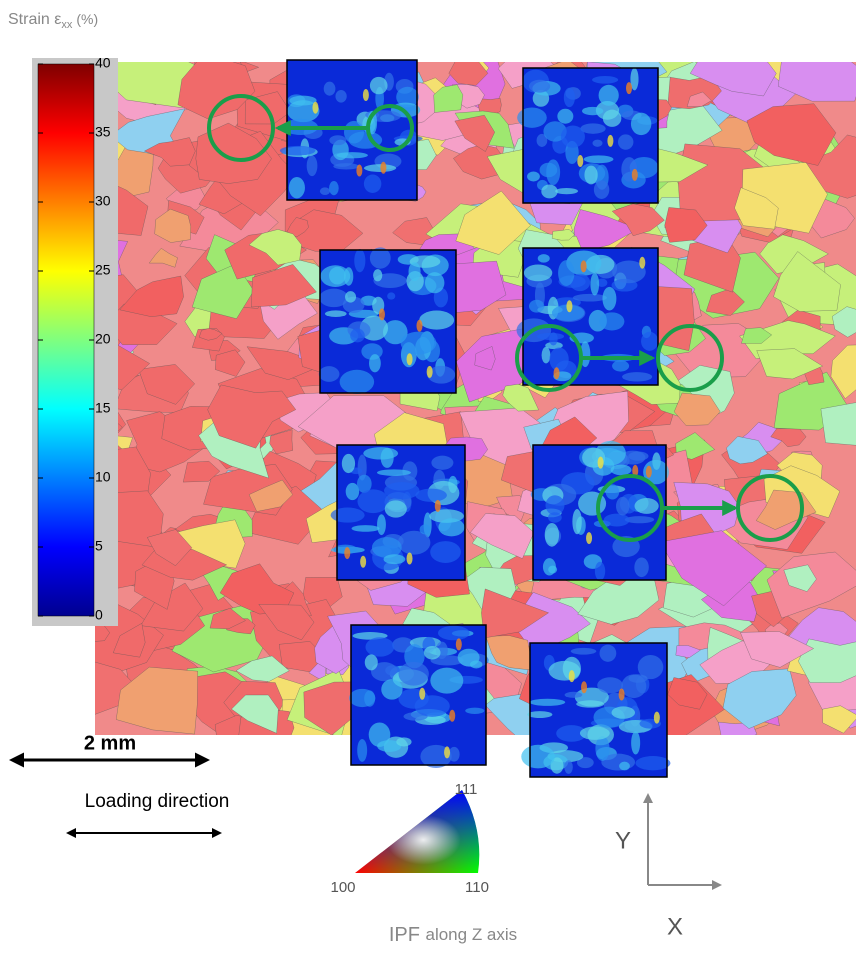 Image resolution: width=856 pixels, height=954 pixels. Describe the element at coordinates (417, 831) in the screenshot. I see `ipf-triangle` at that location.